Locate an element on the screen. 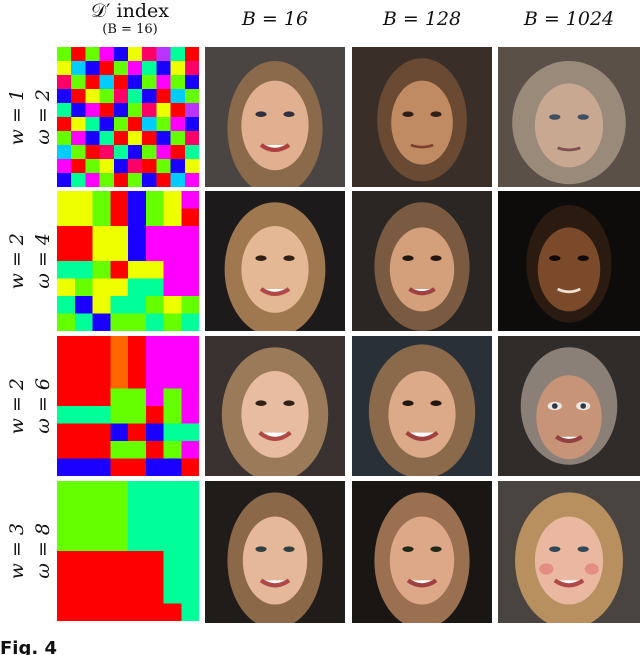 Image resolution: width=640 pixels, height=655 pixels. face-sample-r4-b16 is located at coordinates (275, 552).